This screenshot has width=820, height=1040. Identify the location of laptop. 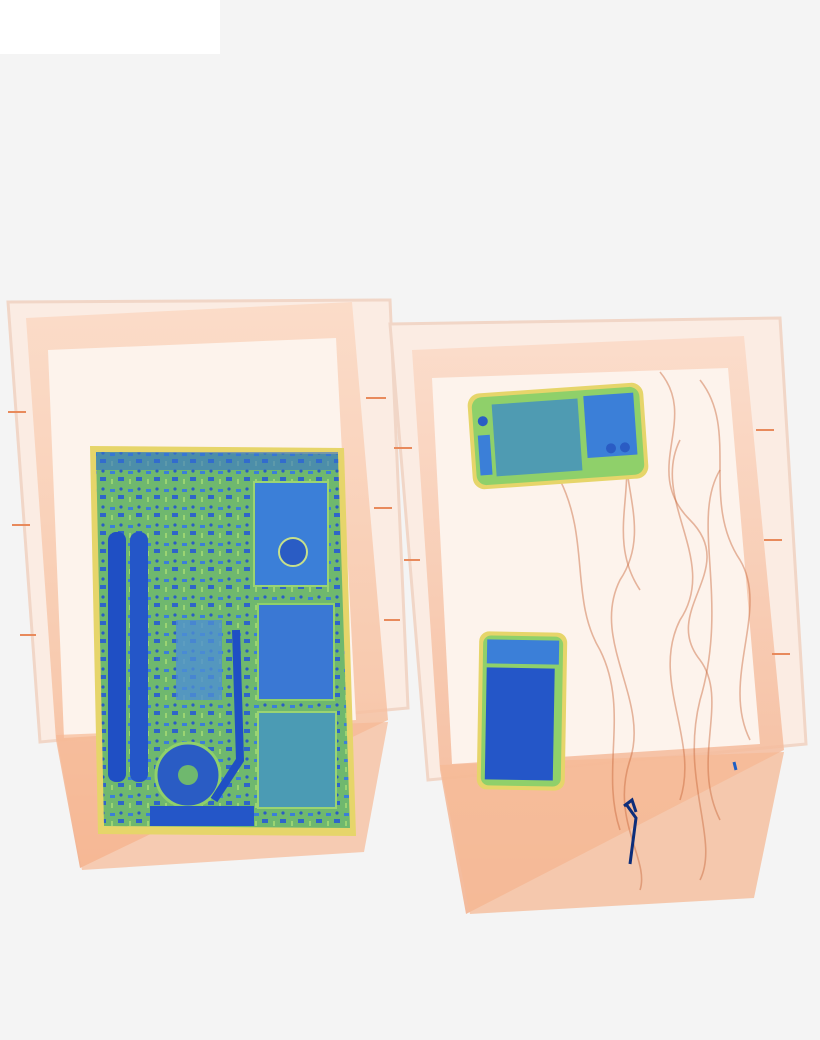
(223, 641).